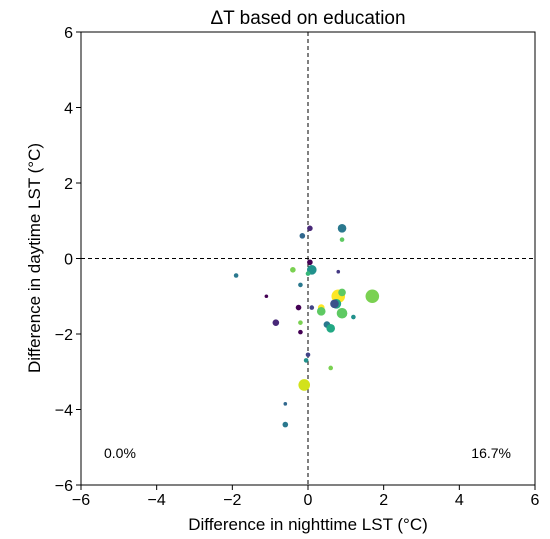 Image resolution: width=550 pixels, height=539 pixels. I want to click on y-tick-label: −6, so click(64, 486).